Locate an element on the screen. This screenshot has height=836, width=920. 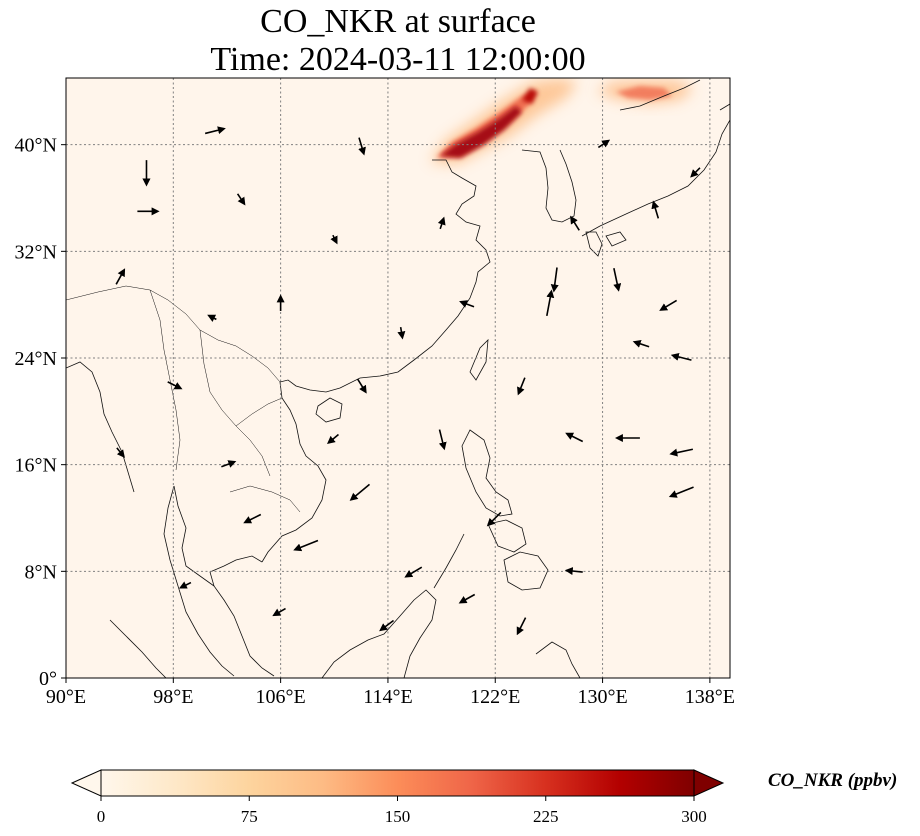
colorbar-tick-label: 300 is located at coordinates (694, 816).